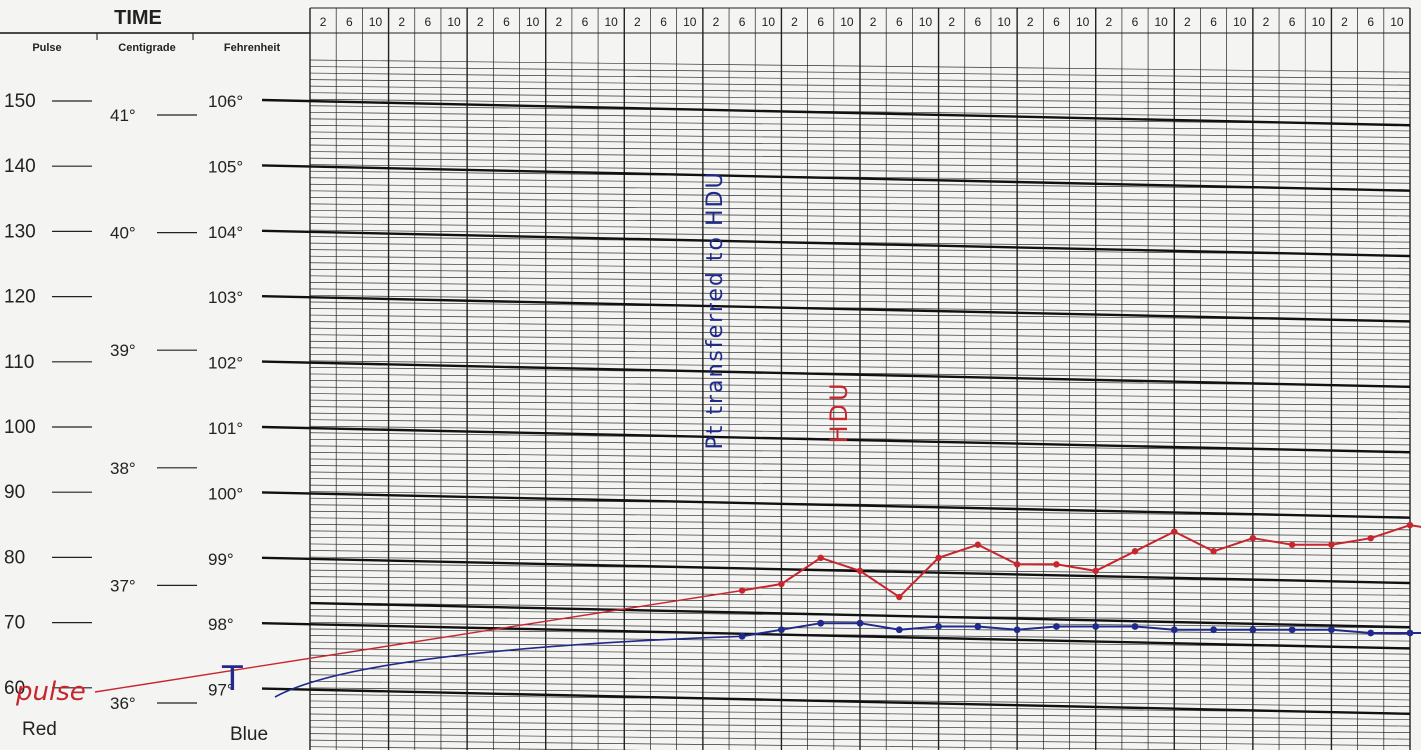 Image resolution: width=1421 pixels, height=750 pixels. Describe the element at coordinates (860, 615) in the screenshot. I see `normal-temperature-line` at that location.